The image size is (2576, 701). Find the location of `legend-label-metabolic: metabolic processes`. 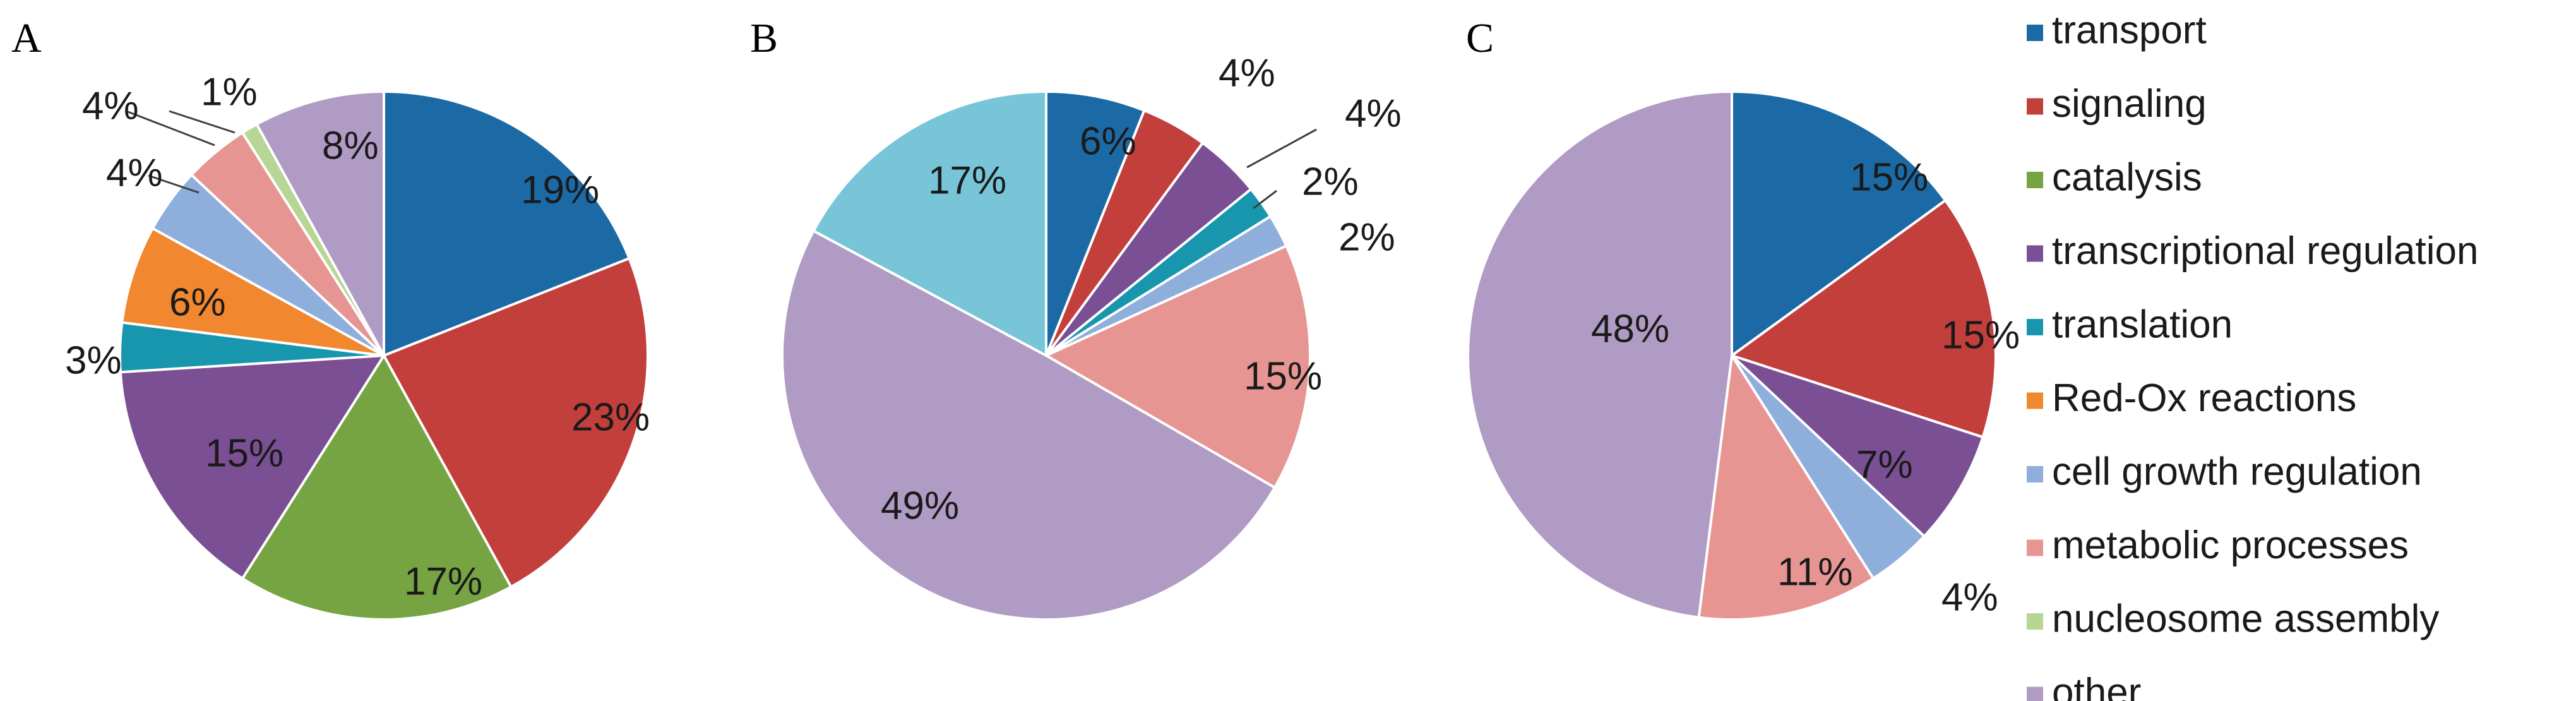

legend-label-metabolic: metabolic processes is located at coordinates (2230, 545).